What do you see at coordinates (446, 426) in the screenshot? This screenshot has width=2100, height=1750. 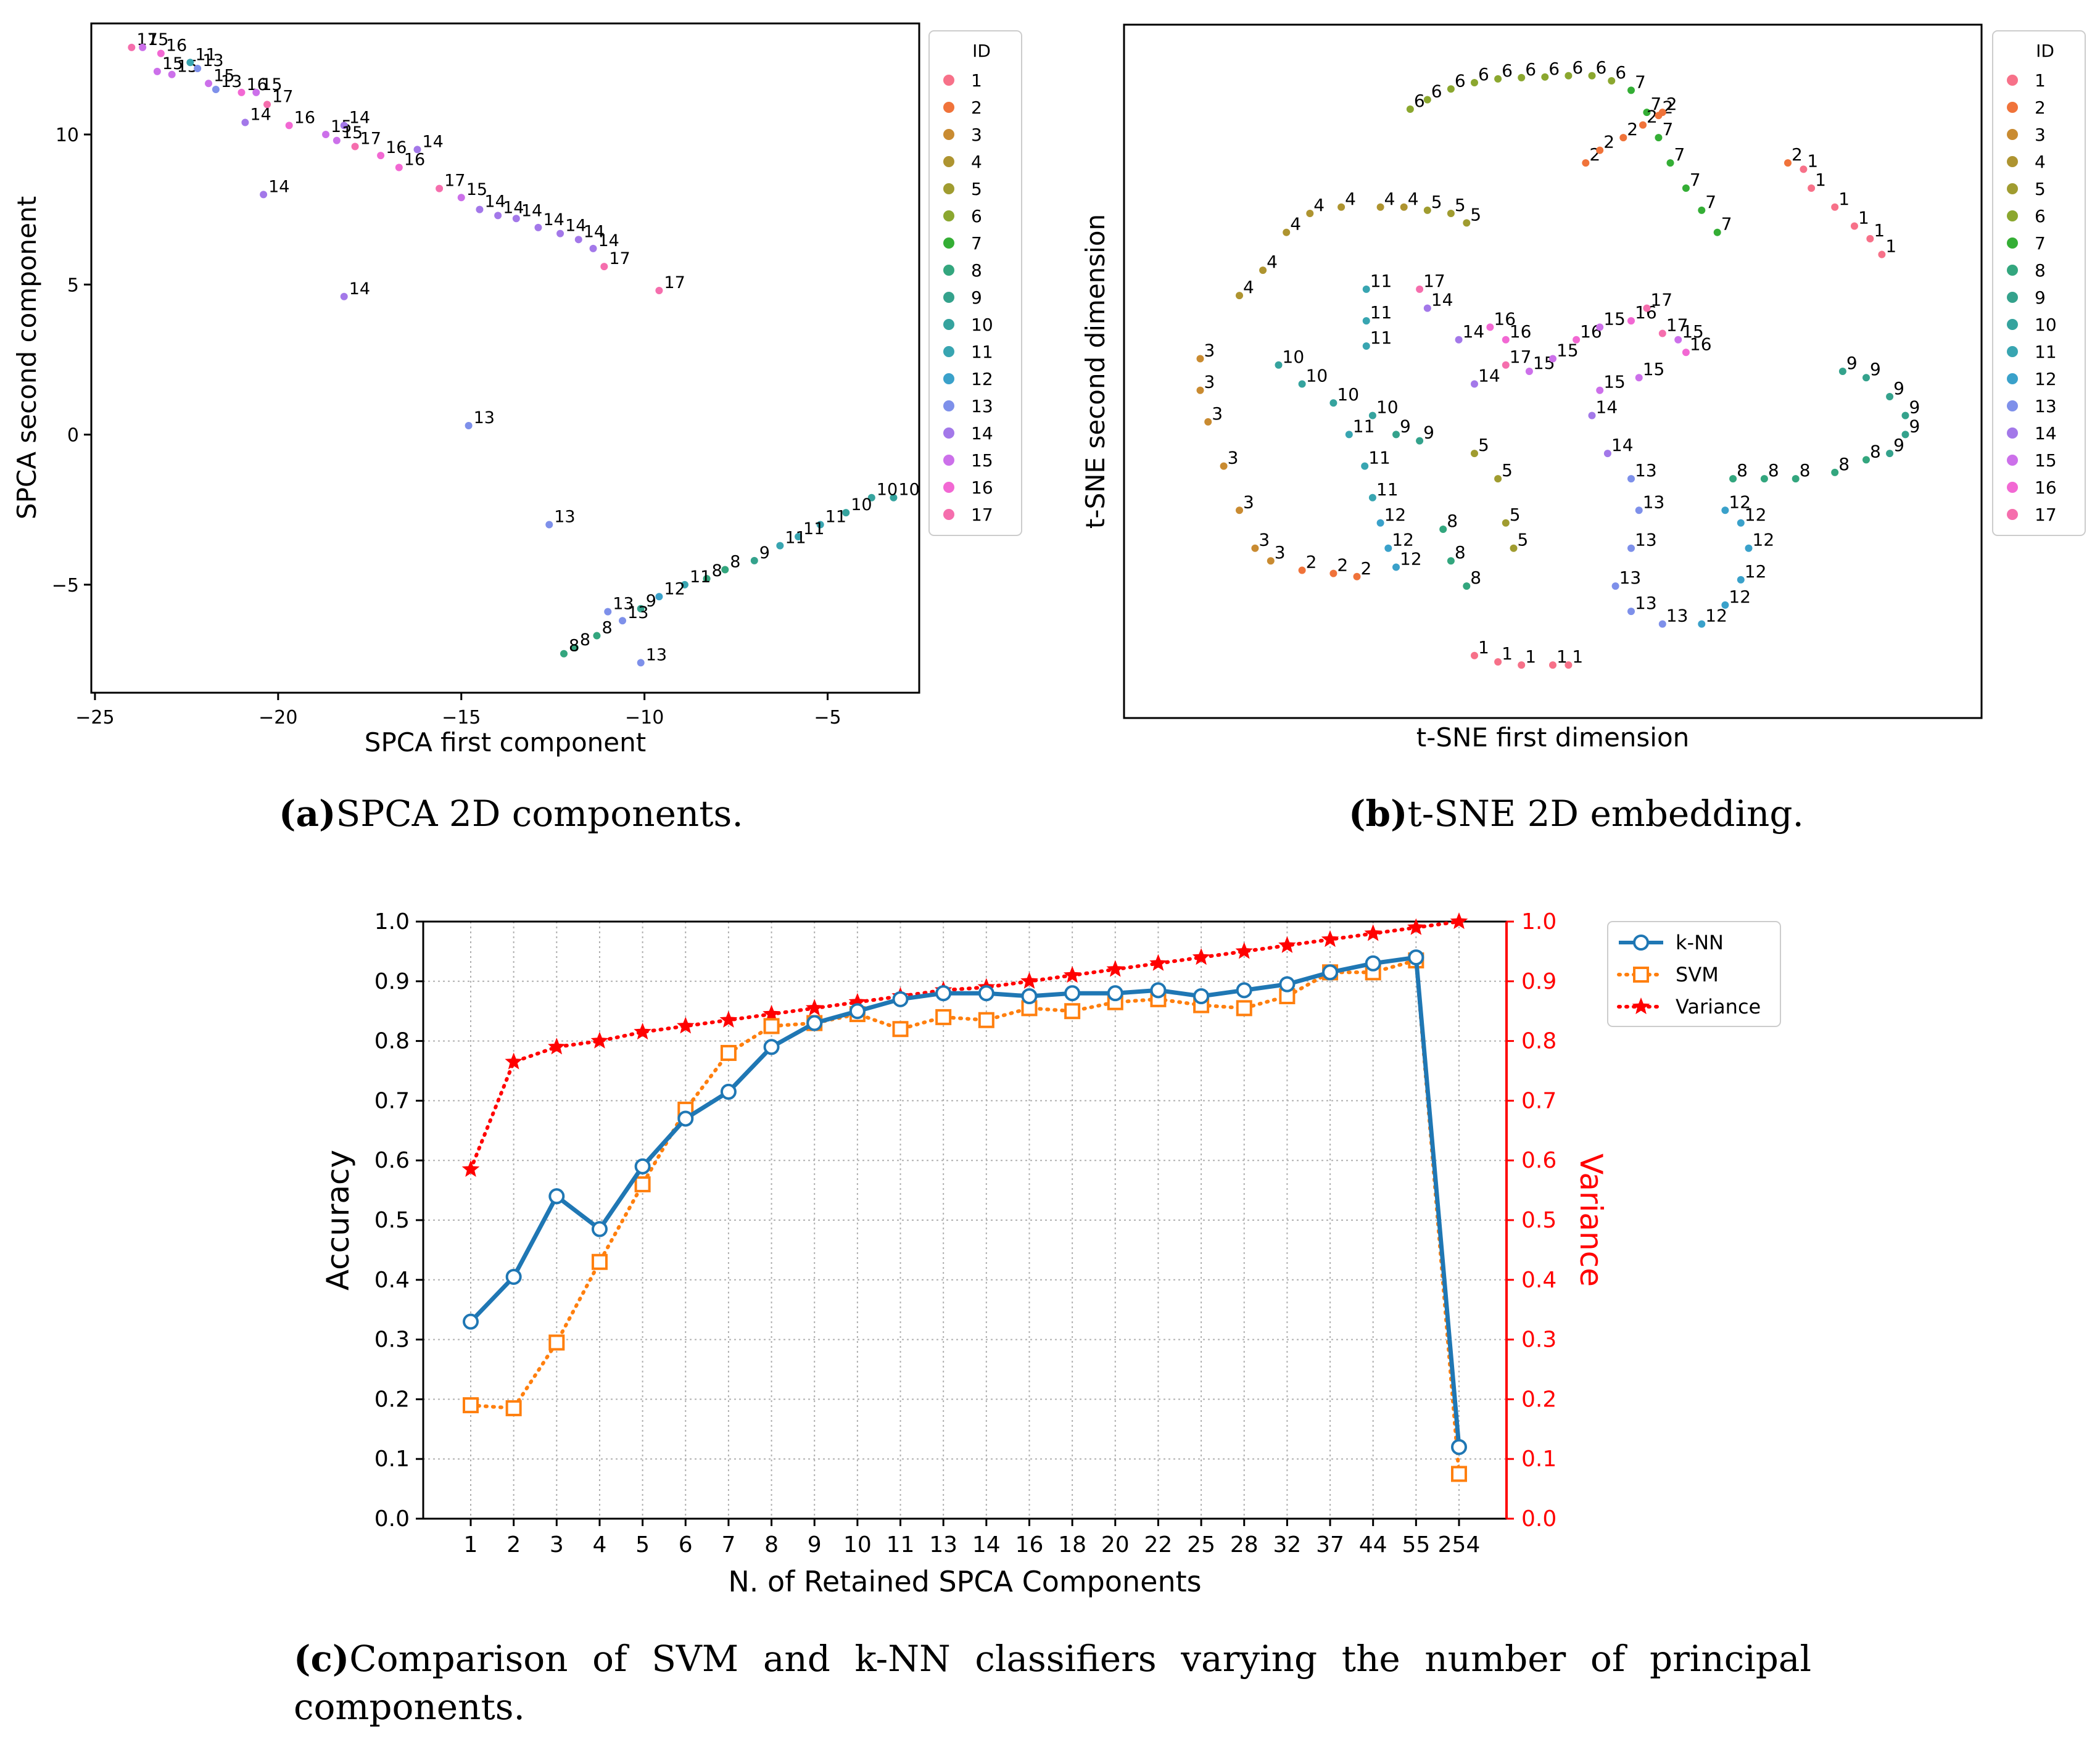 I see `spca-axis-ticks: −25 −20 −15 −10 −5 10 5 0 −5` at bounding box center [446, 426].